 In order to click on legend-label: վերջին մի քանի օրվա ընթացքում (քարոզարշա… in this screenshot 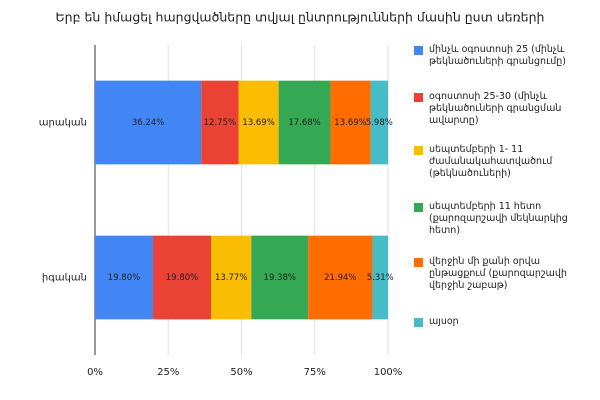, I will do `click(498, 273)`.